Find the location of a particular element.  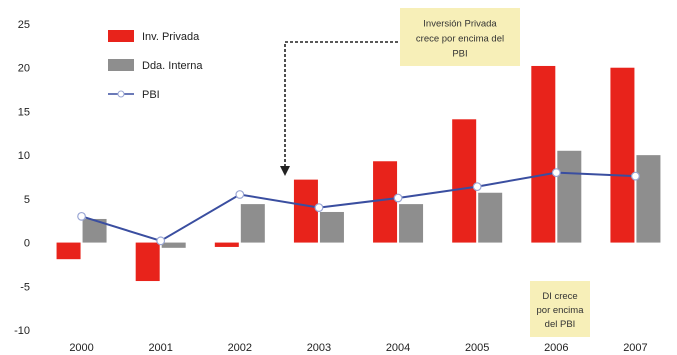

point-pbi-2004 is located at coordinates (398, 198).